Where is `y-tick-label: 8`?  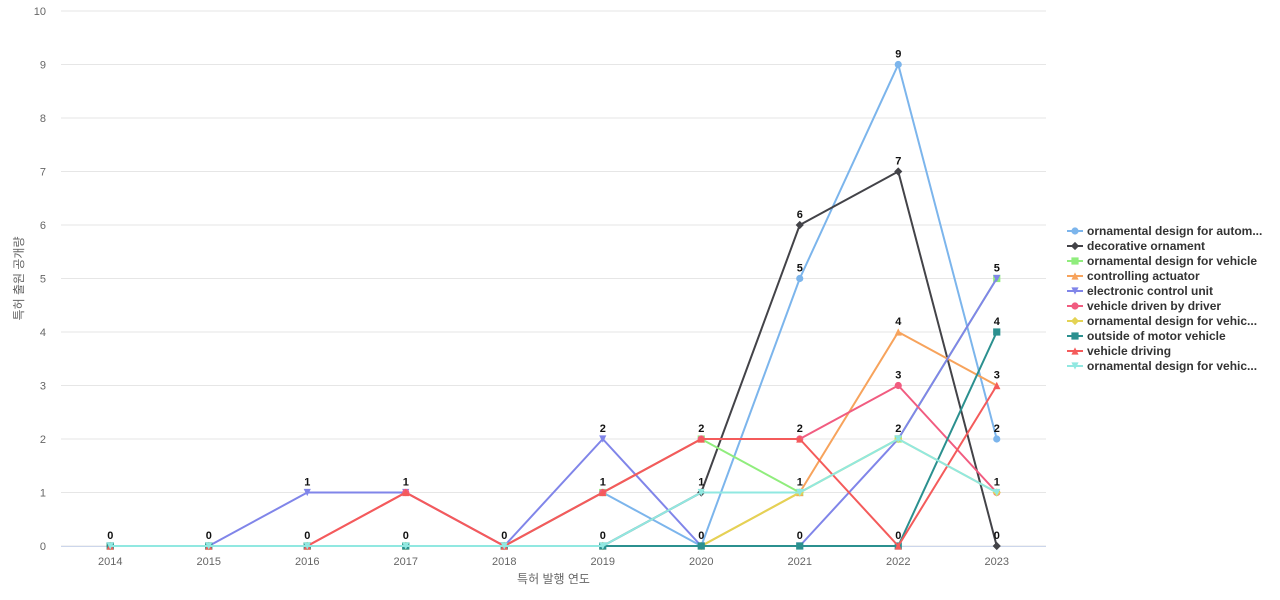
y-tick-label: 8 is located at coordinates (43, 119).